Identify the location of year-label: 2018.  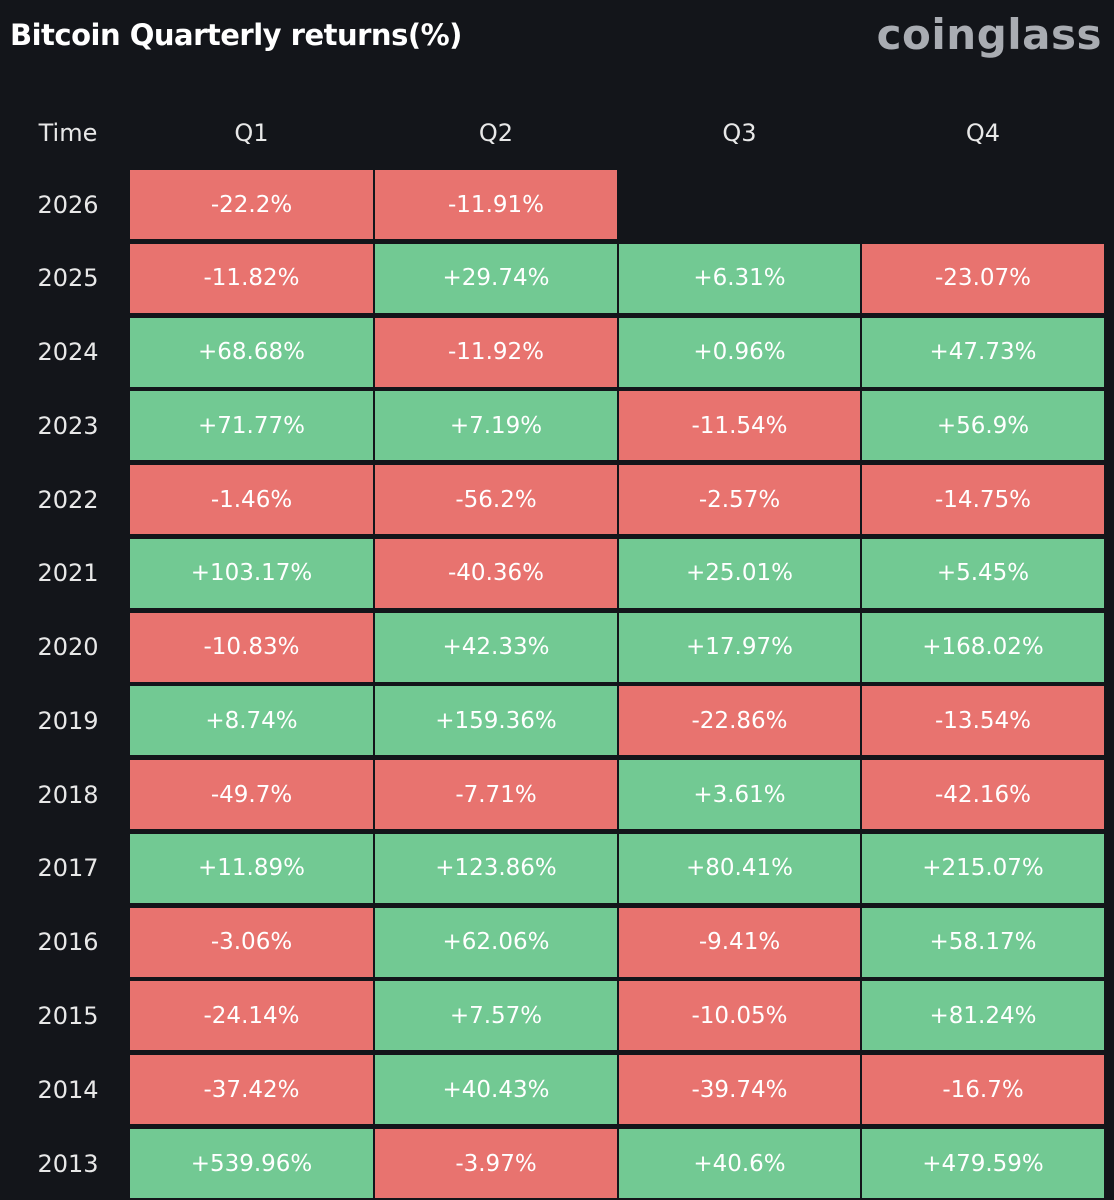
(68, 794).